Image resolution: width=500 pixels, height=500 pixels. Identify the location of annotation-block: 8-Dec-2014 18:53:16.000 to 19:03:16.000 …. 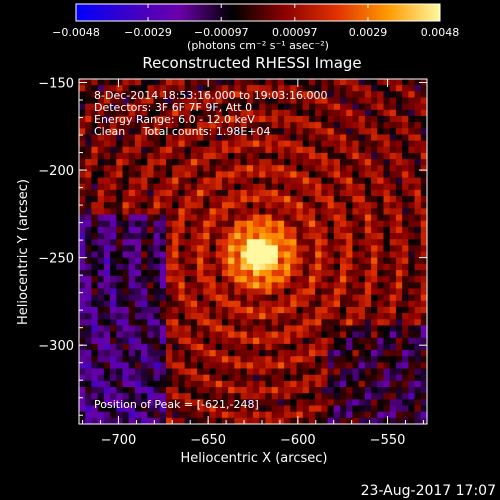
(211, 113).